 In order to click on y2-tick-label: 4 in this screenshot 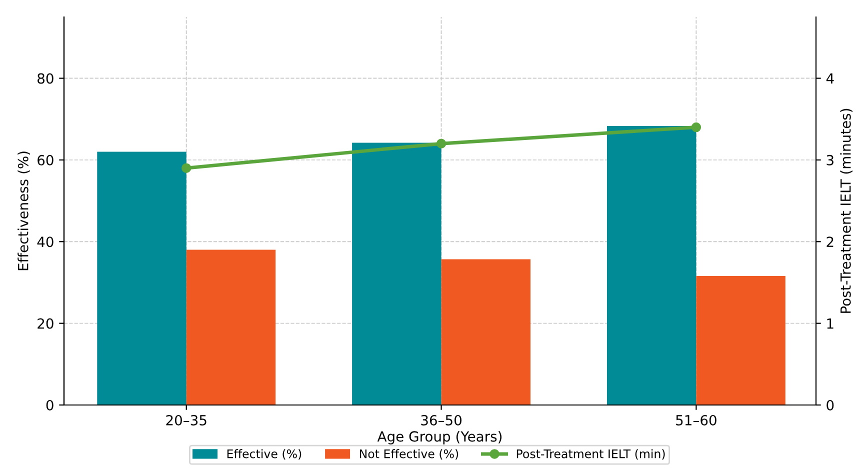, I will do `click(830, 78)`.